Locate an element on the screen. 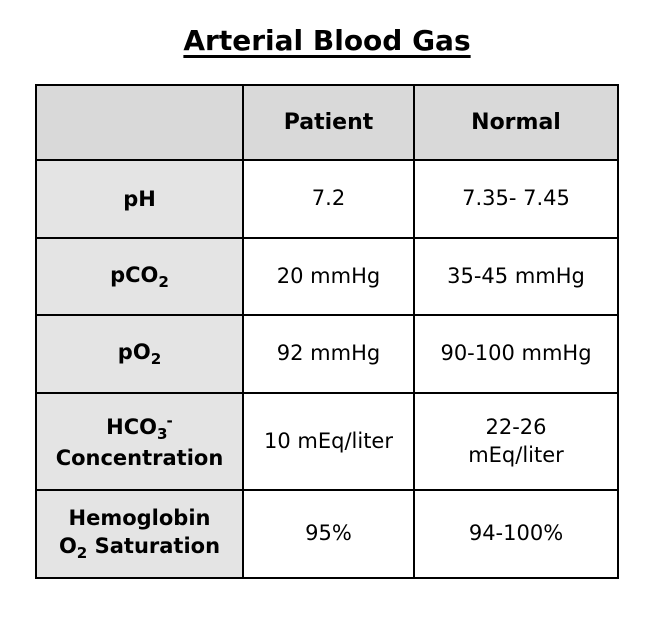 The width and height of the screenshot is (654, 623). table-row-hemoglobin-o2-saturation: Hemoglobin O2 Saturation 95% 94-100% is located at coordinates (327, 534).